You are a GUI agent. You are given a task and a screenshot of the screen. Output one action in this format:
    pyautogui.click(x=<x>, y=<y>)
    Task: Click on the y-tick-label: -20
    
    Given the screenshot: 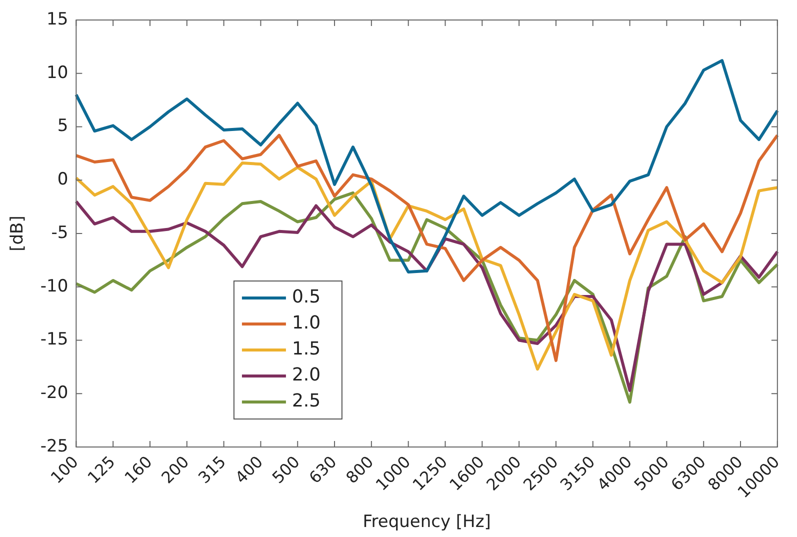 What is the action you would take?
    pyautogui.click(x=54, y=393)
    